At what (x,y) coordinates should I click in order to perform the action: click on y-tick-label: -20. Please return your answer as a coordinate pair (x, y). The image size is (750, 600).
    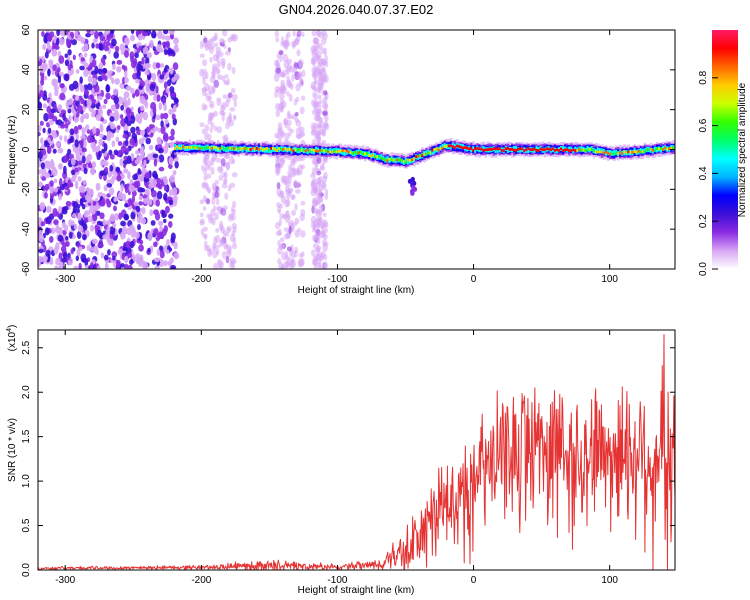
    Looking at the image, I should click on (26, 189).